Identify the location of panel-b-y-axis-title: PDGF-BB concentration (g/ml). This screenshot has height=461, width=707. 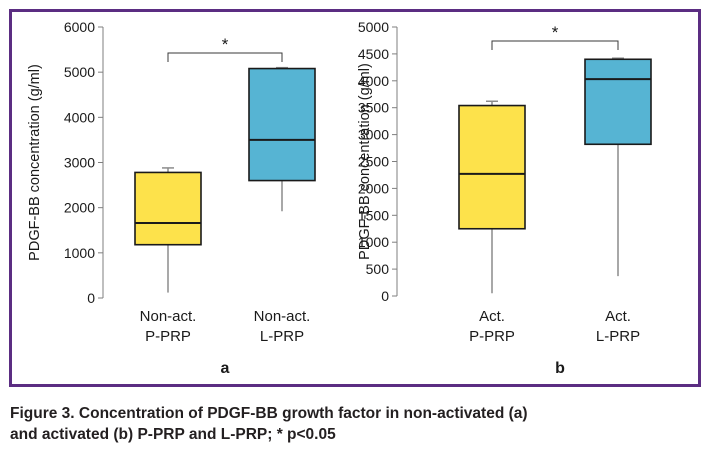
(365, 161).